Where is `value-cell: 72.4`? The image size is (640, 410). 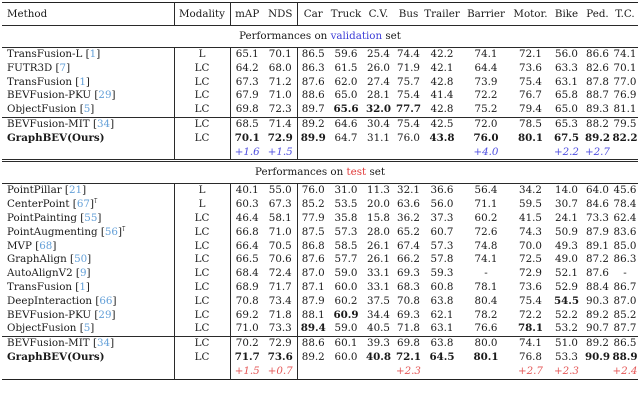 value-cell: 72.4 is located at coordinates (280, 273).